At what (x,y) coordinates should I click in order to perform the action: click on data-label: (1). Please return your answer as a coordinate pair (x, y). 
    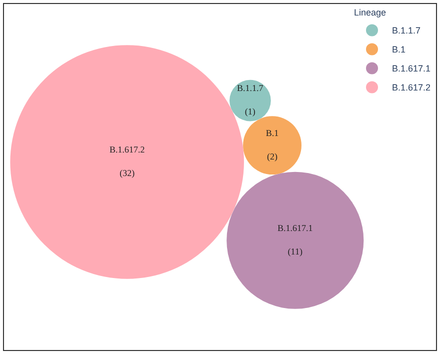
    Looking at the image, I should click on (250, 111).